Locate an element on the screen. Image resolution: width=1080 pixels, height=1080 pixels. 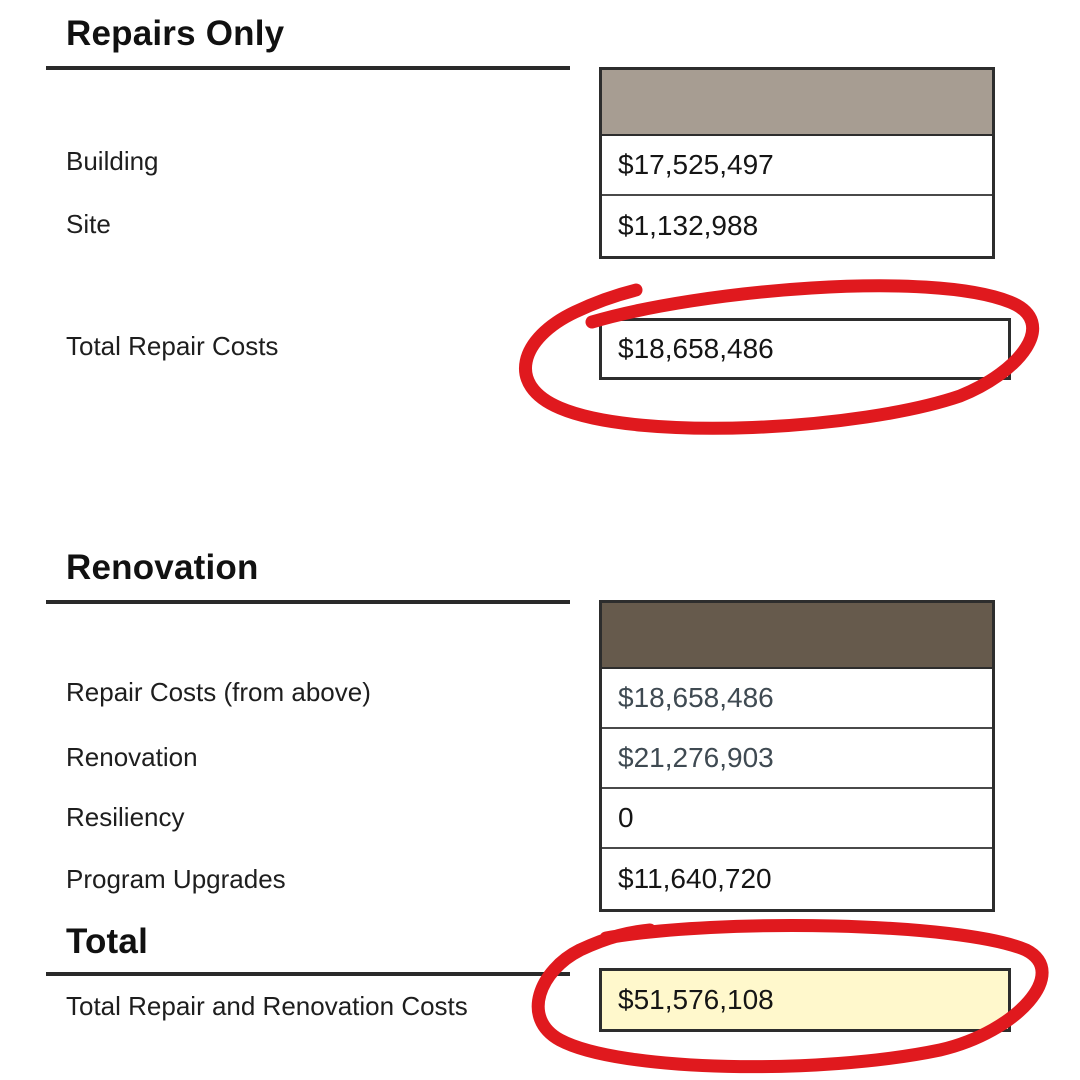
repair-costs-from-above-label: Repair Costs (from above) is located at coordinates (218, 692).